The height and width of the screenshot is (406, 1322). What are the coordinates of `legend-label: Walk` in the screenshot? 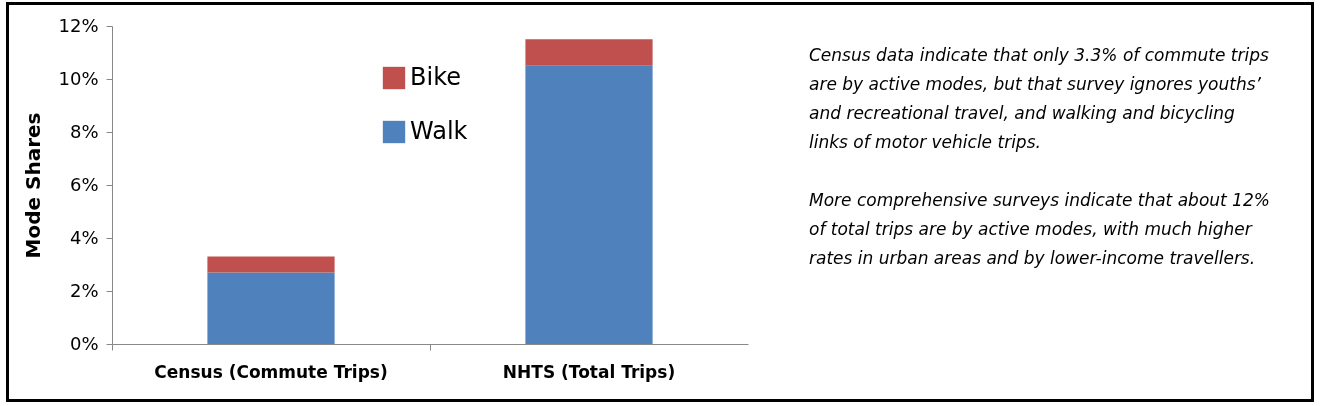 It's located at (439, 131).